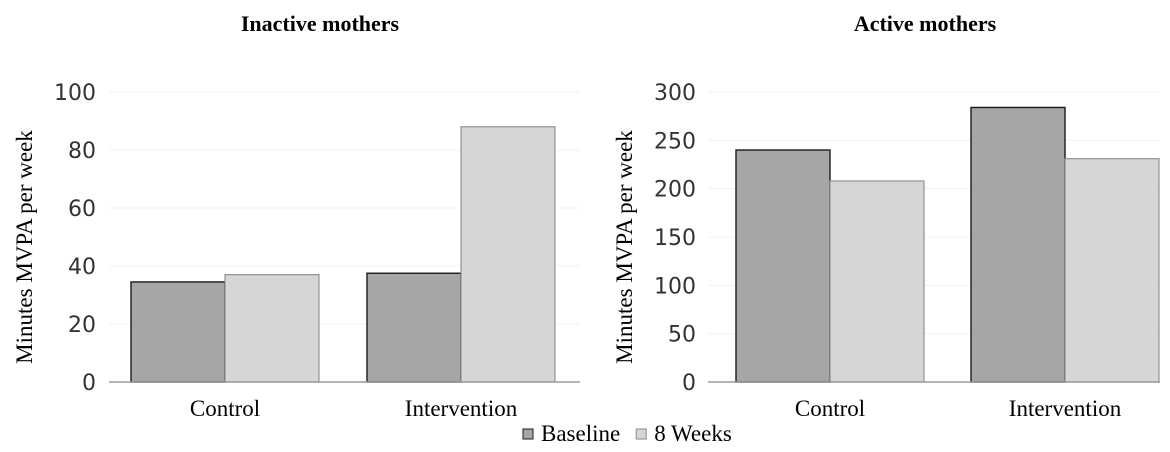 The image size is (1170, 452). What do you see at coordinates (675, 190) in the screenshot?
I see `y-tick-label: 200` at bounding box center [675, 190].